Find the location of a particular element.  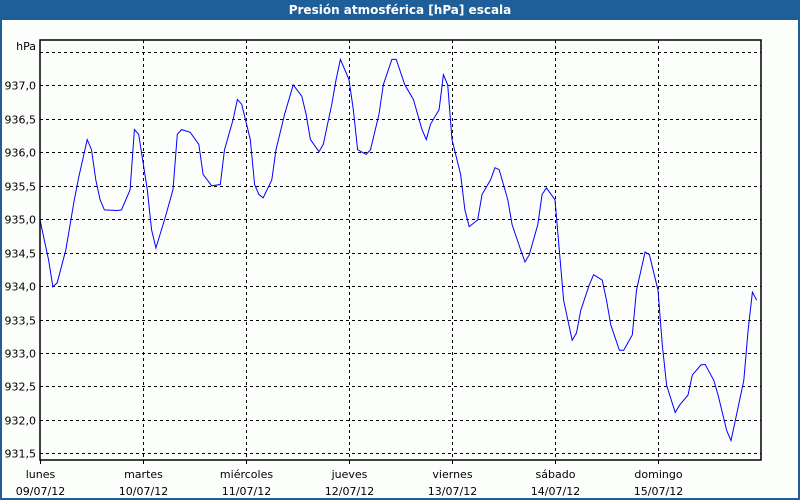

y-tick-label: 932,0 is located at coordinates (21, 421).